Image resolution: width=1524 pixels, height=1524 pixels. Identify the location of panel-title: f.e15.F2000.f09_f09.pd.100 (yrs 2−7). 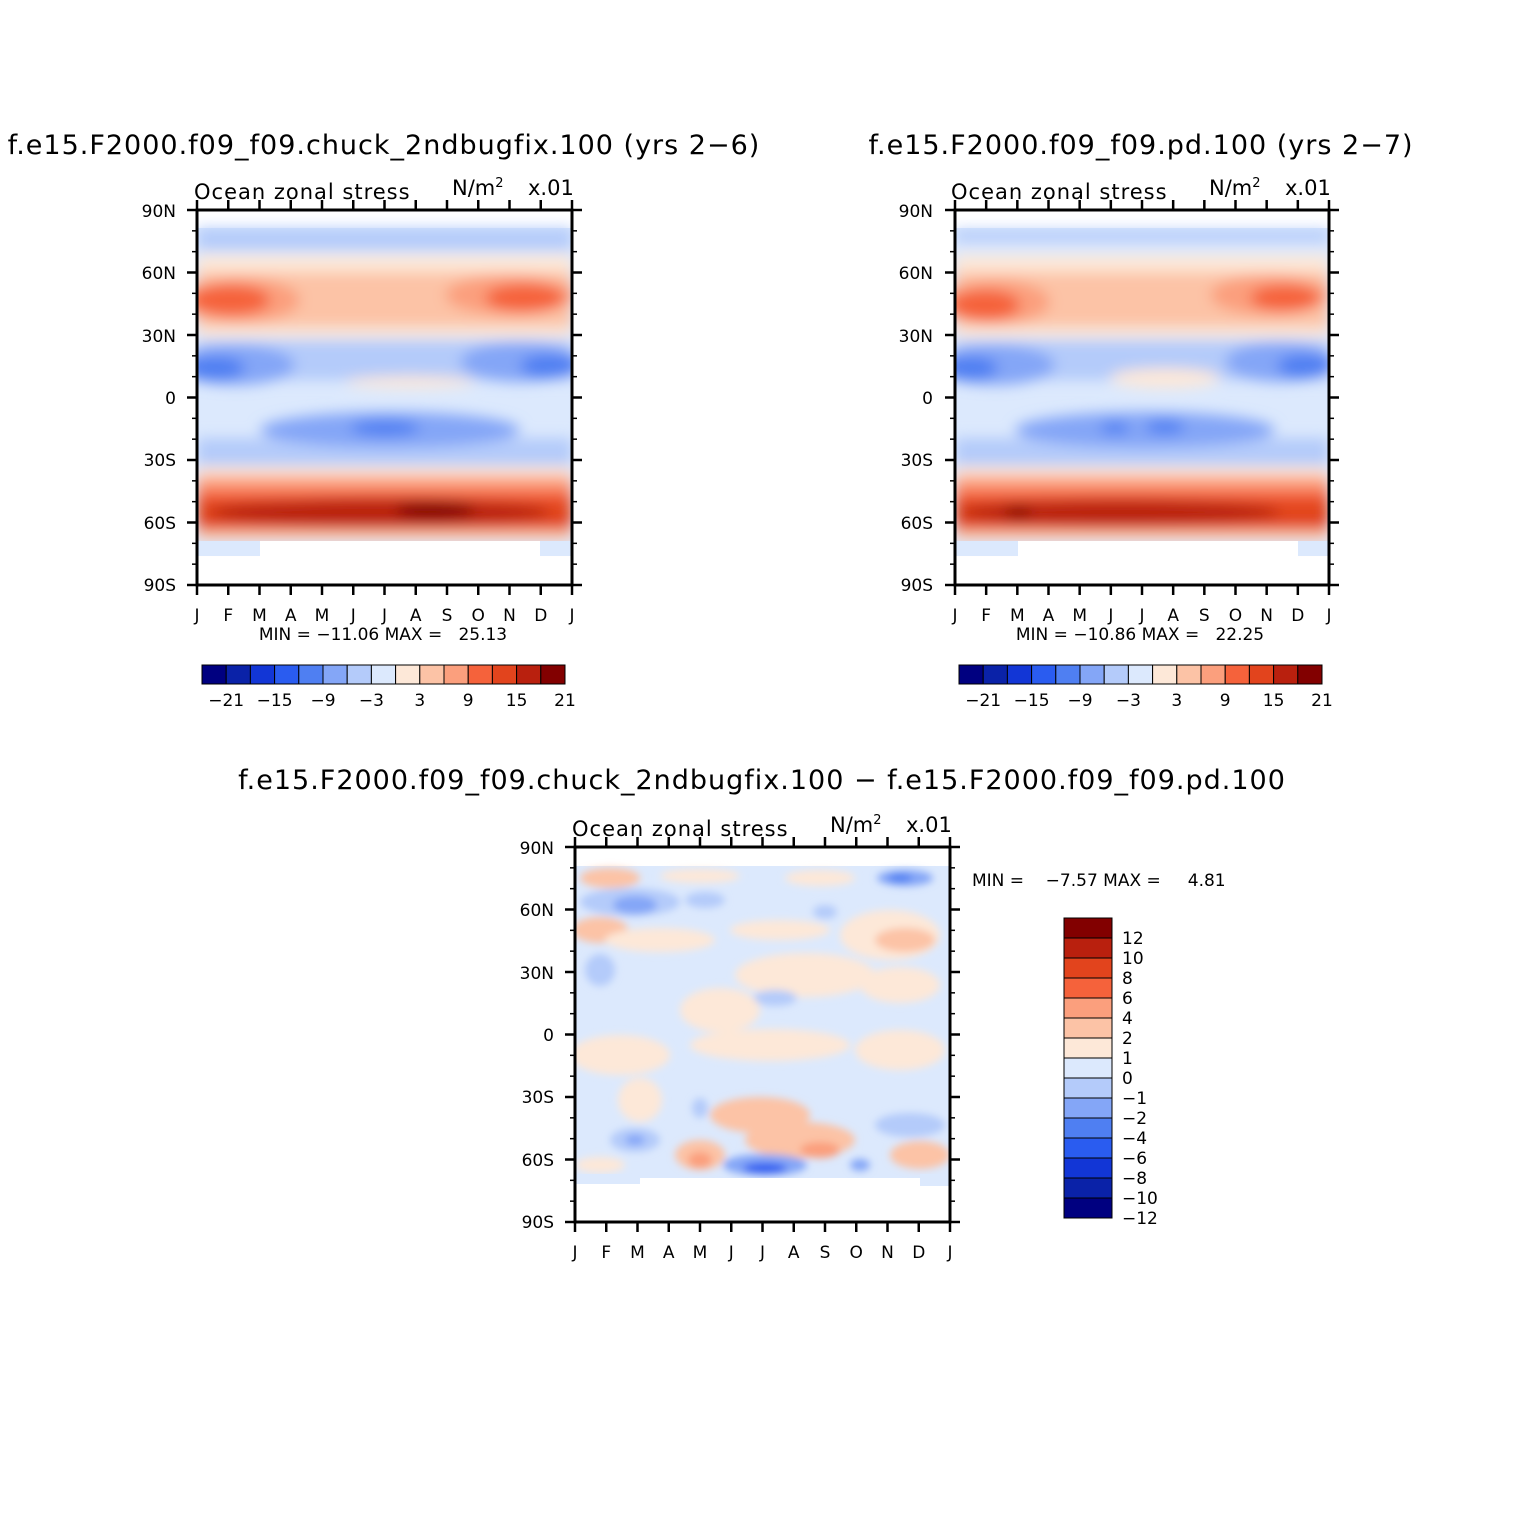
(1140, 145).